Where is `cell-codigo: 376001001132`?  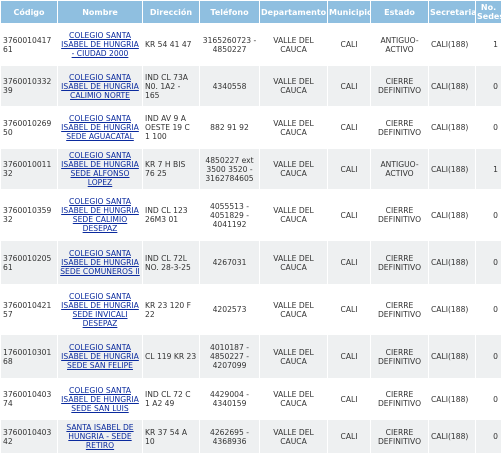 cell-codigo: 376001001132 is located at coordinates (29, 169).